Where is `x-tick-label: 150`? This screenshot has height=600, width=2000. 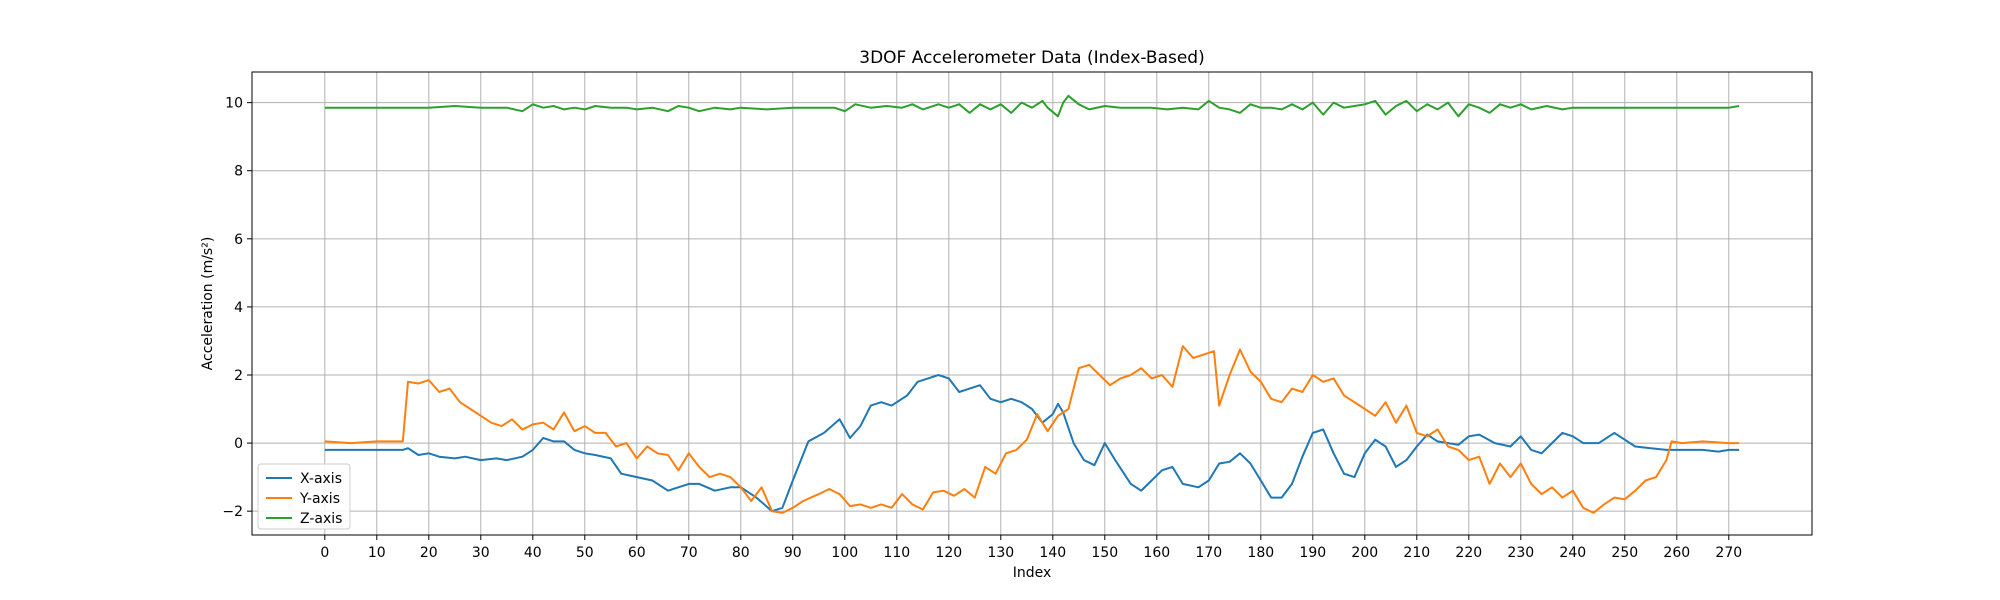
x-tick-label: 150 is located at coordinates (1104, 553).